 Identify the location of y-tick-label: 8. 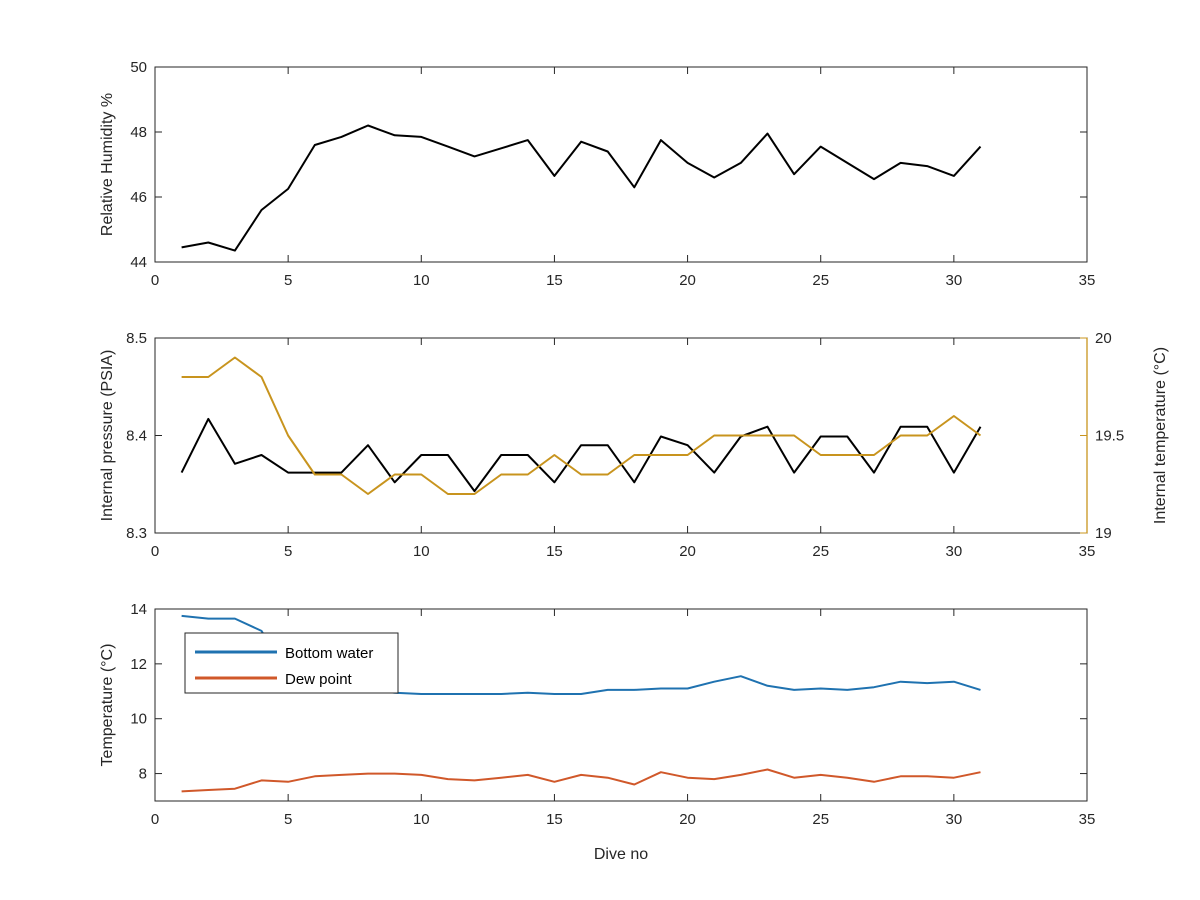
(143, 774).